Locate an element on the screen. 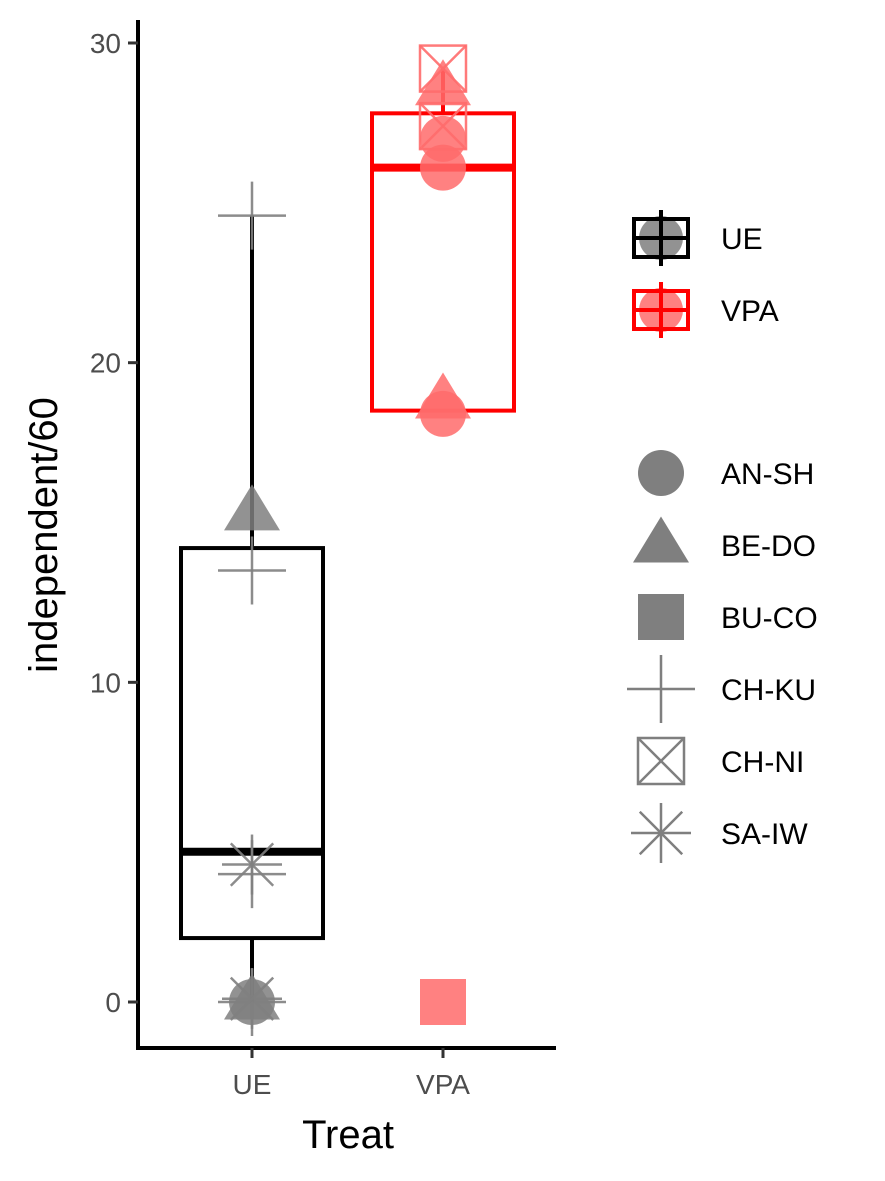 The height and width of the screenshot is (1181, 885). legend-key-triangle is located at coordinates (661, 539).